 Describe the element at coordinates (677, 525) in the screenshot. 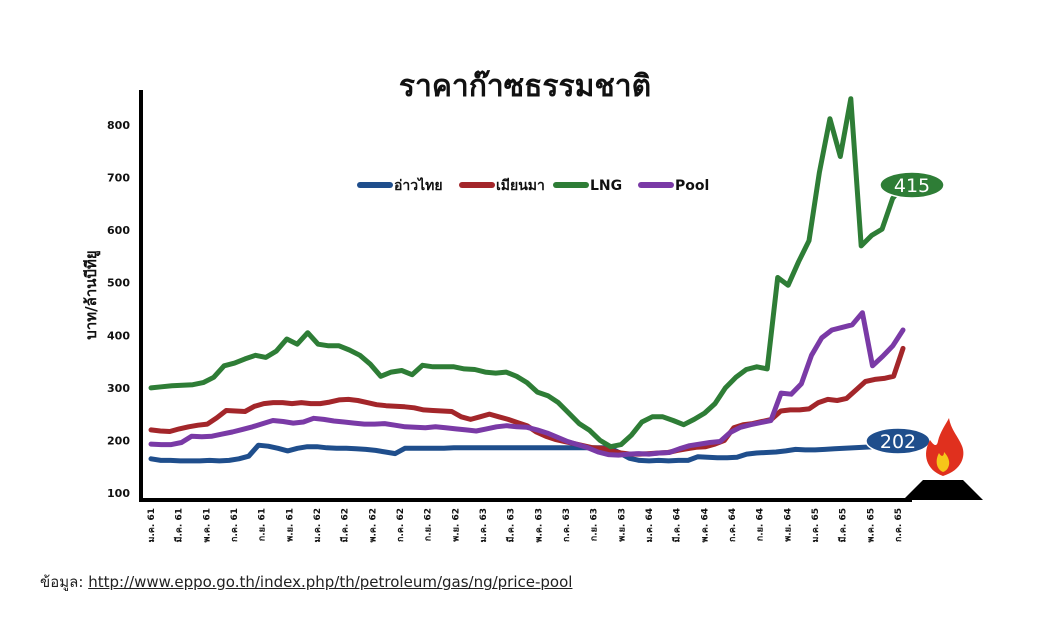

I see `x-tick-label: มี.ค. 64` at that location.